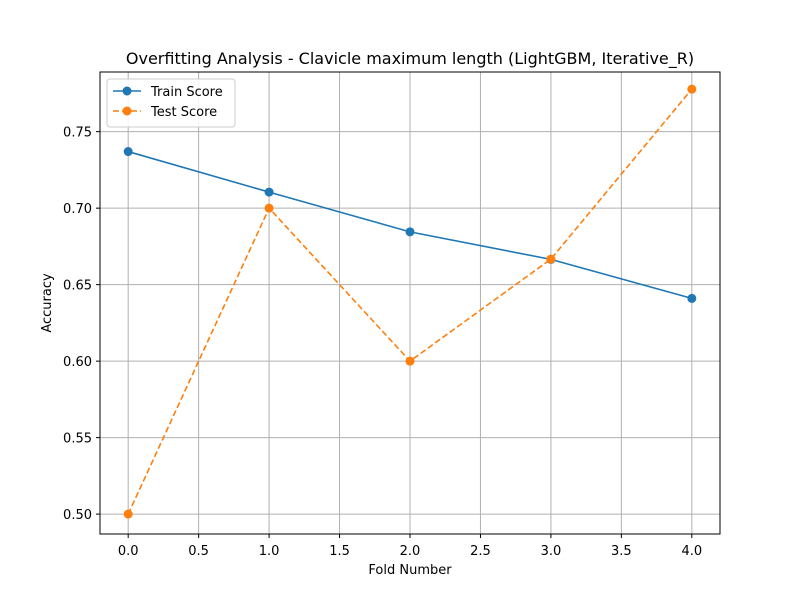 Image resolution: width=800 pixels, height=600 pixels. What do you see at coordinates (47, 303) in the screenshot?
I see `y-axis-label: Accuracy` at bounding box center [47, 303].